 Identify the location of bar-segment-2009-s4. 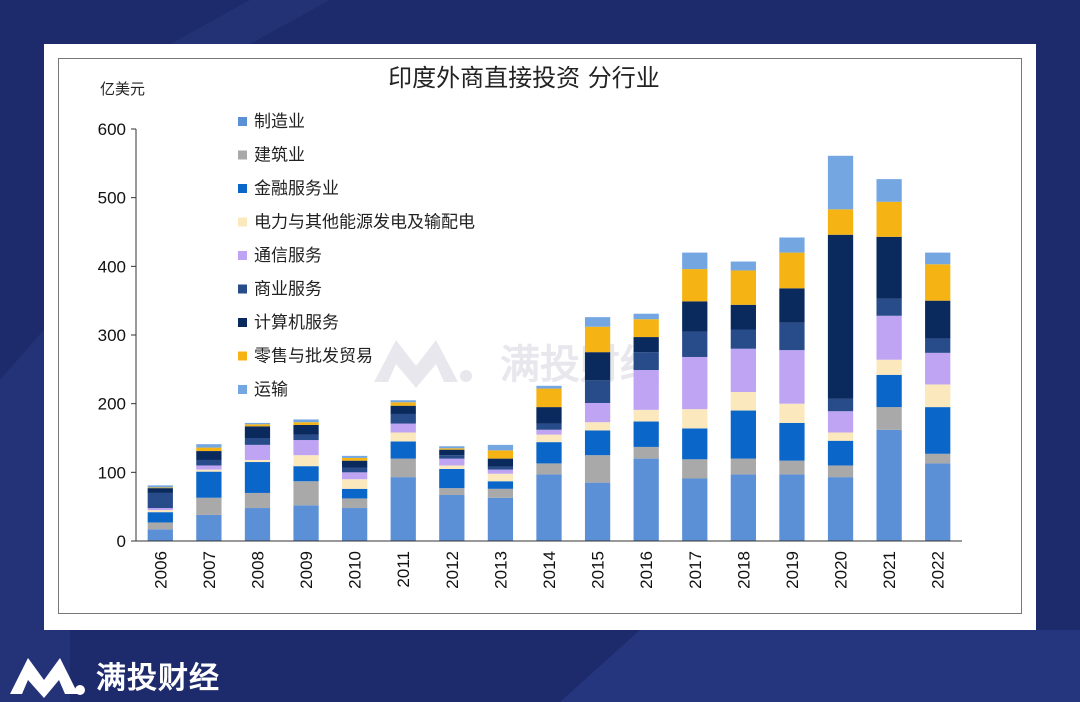
(306, 448).